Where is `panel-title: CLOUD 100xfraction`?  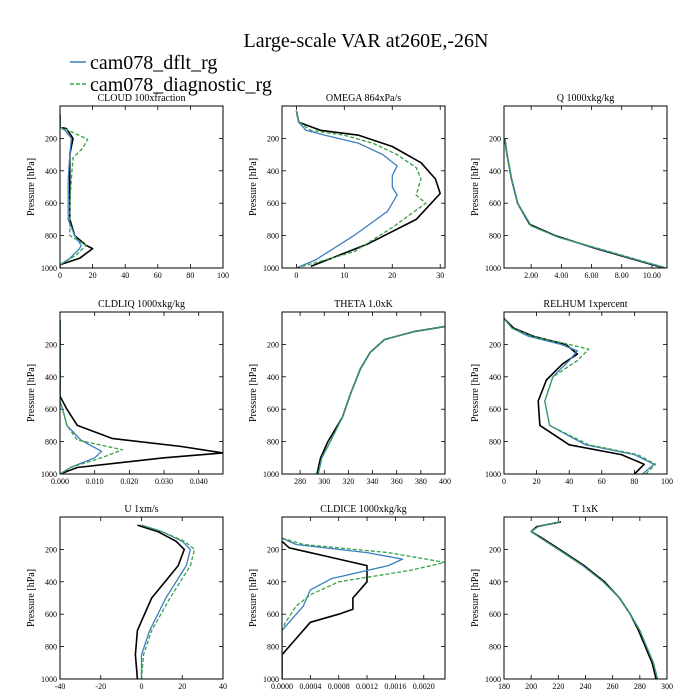
panel-title: CLOUD 100xfraction is located at coordinates (141, 98).